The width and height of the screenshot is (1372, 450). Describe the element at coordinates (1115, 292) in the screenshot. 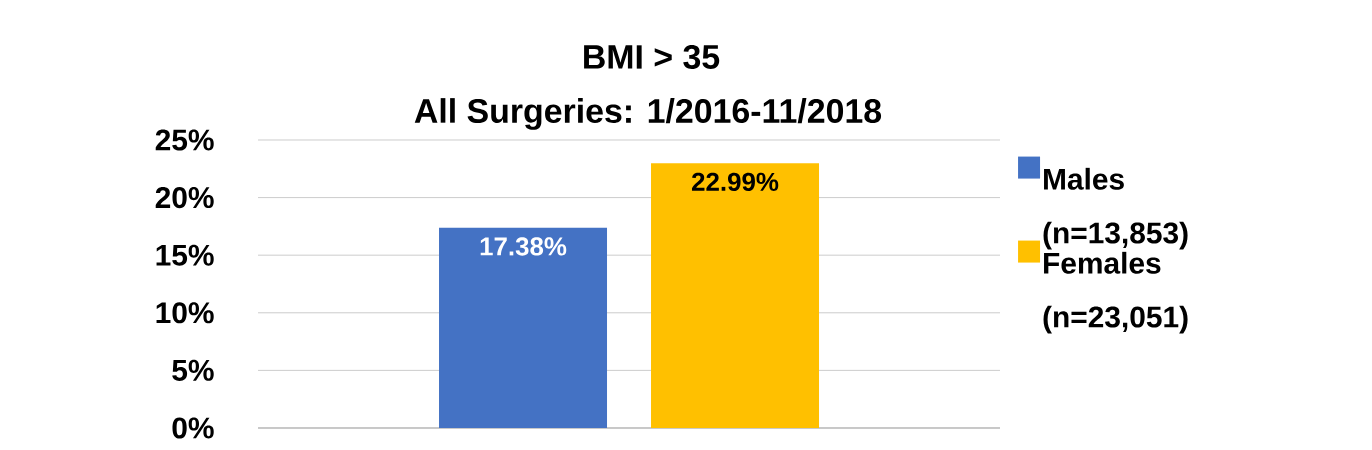

I see `legend-label: Females (n=23,051)` at that location.